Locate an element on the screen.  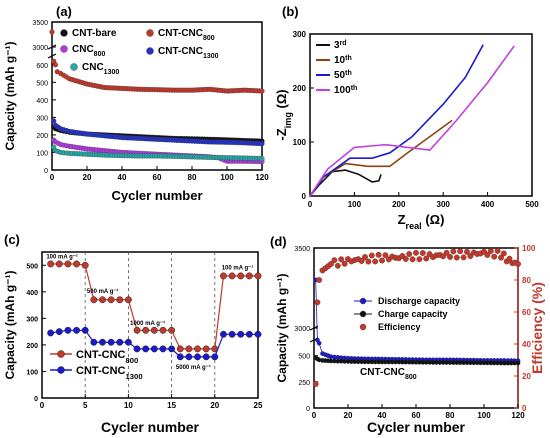
y-tick-label: 3500 is located at coordinates (302, 249).